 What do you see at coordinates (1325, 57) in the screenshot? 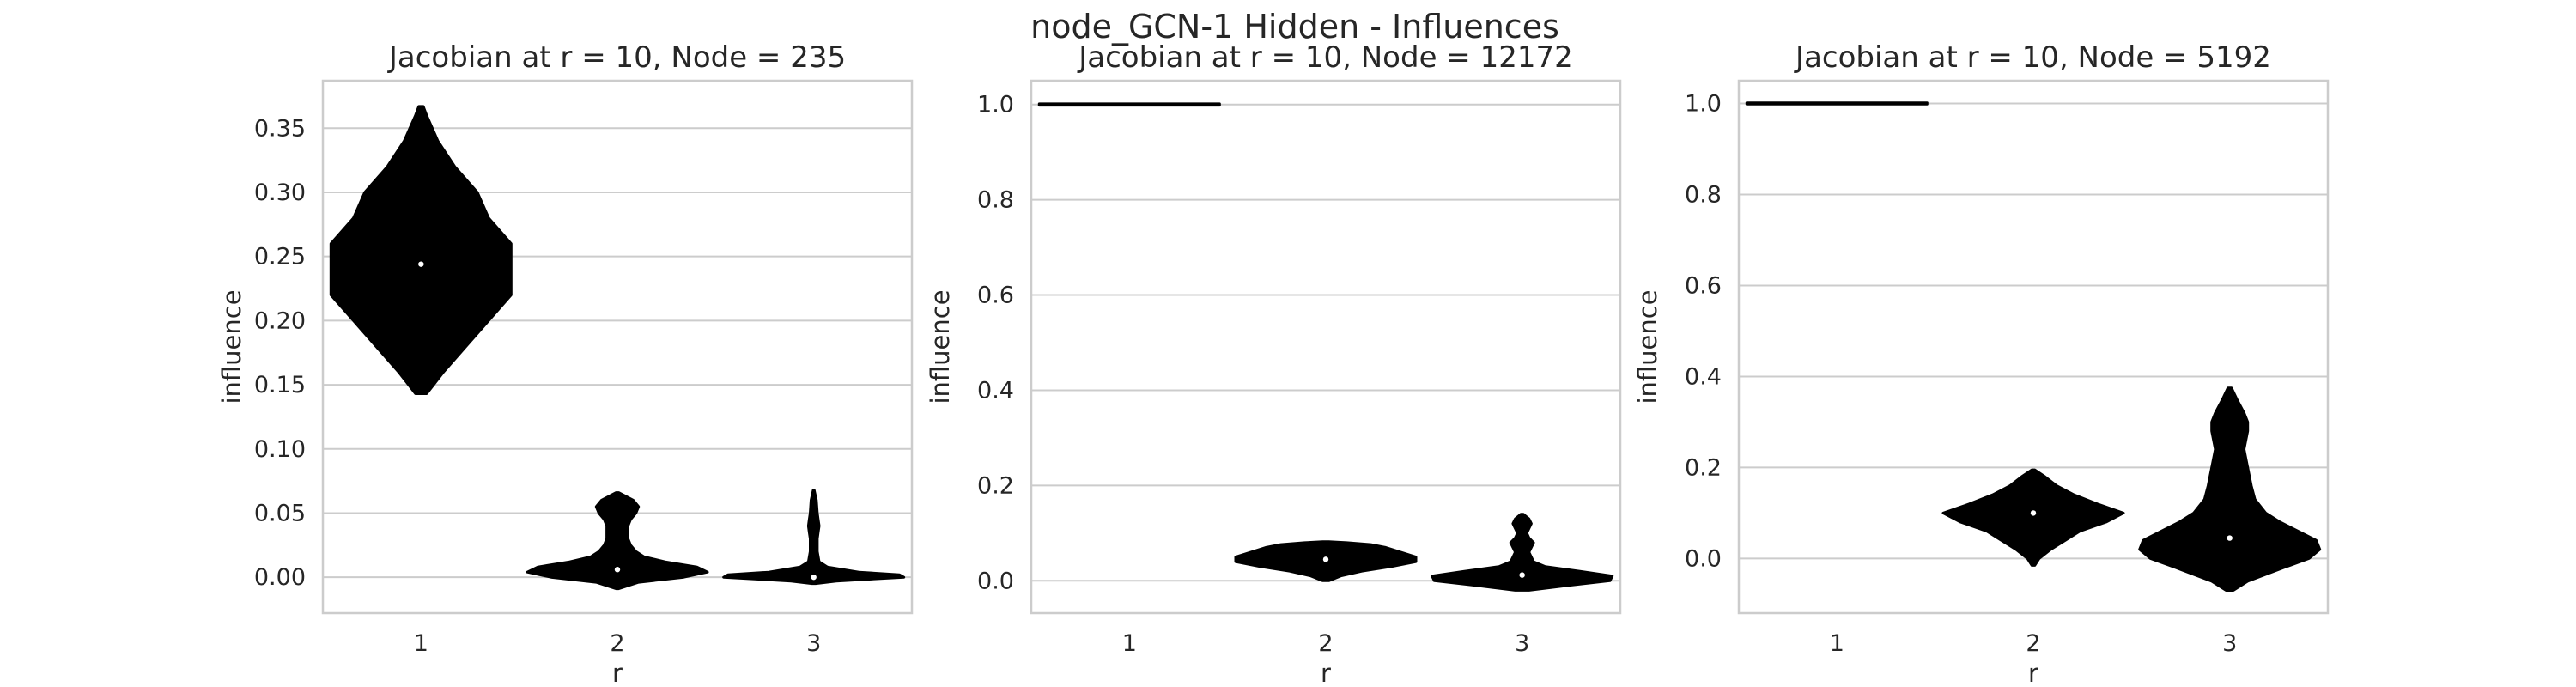
I see `subplot-title: Jacobian at r = 10, Node = 12172` at bounding box center [1325, 57].